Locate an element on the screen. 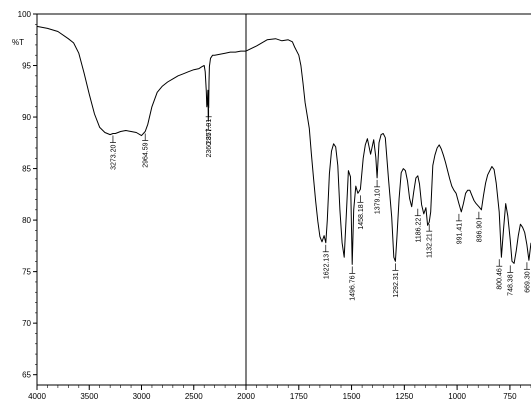 Image resolution: width=531 pixels, height=411 pixels. peak-label: 1132.21 is located at coordinates (430, 245).